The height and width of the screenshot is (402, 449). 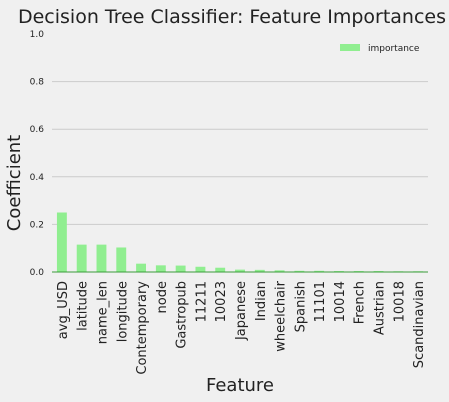 What do you see at coordinates (241, 311) in the screenshot?
I see `x-tick-label: Japanese` at bounding box center [241, 311].